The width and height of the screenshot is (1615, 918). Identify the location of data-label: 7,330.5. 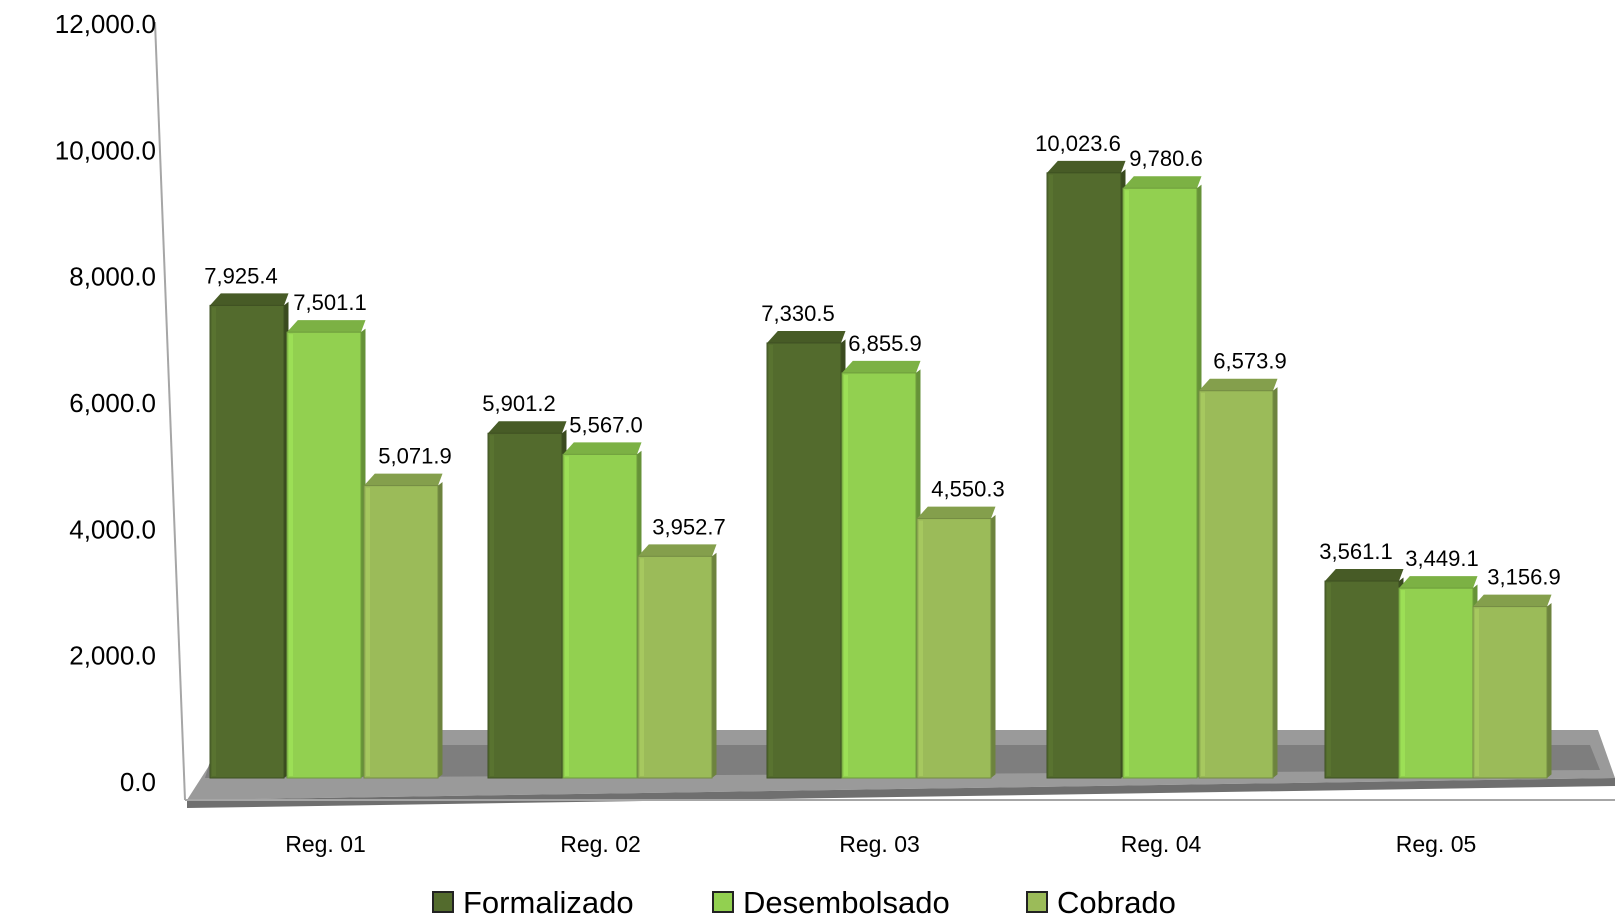
(797, 313).